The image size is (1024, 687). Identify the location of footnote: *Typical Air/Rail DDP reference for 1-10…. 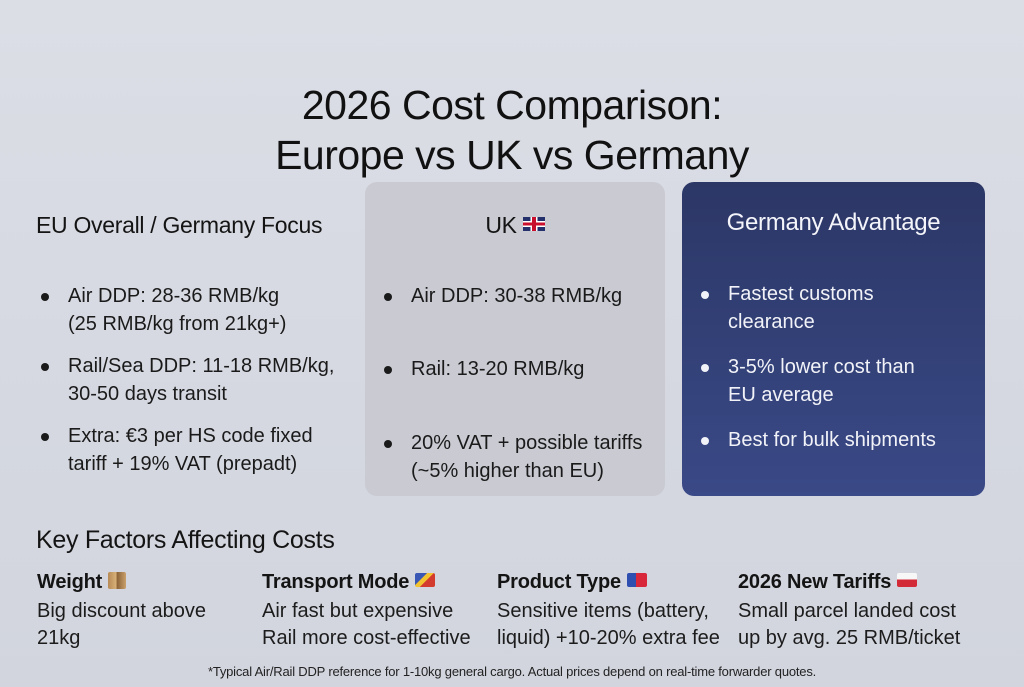
(512, 671).